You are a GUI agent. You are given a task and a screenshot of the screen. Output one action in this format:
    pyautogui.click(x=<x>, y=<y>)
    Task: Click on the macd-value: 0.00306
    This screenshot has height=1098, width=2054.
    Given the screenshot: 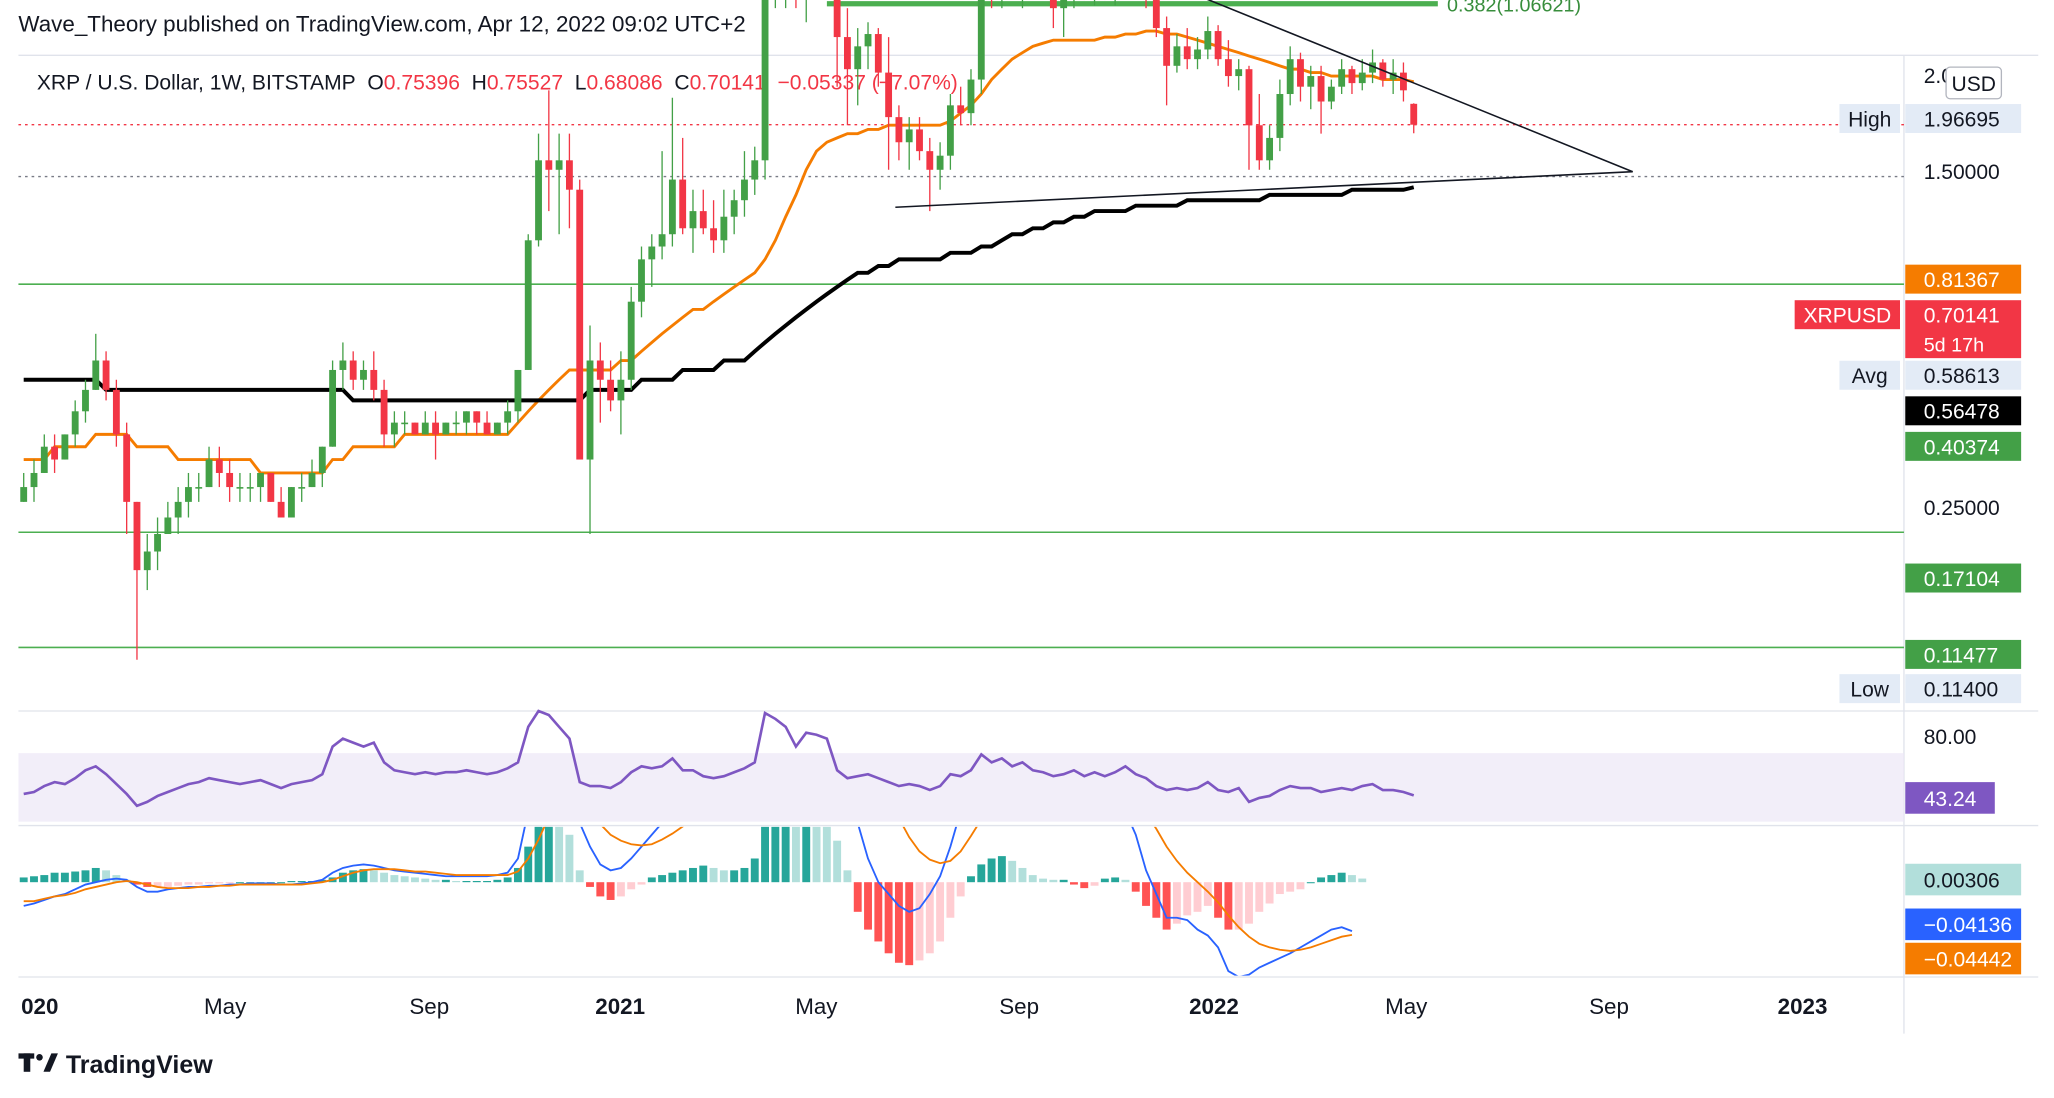 What is the action you would take?
    pyautogui.click(x=1962, y=880)
    